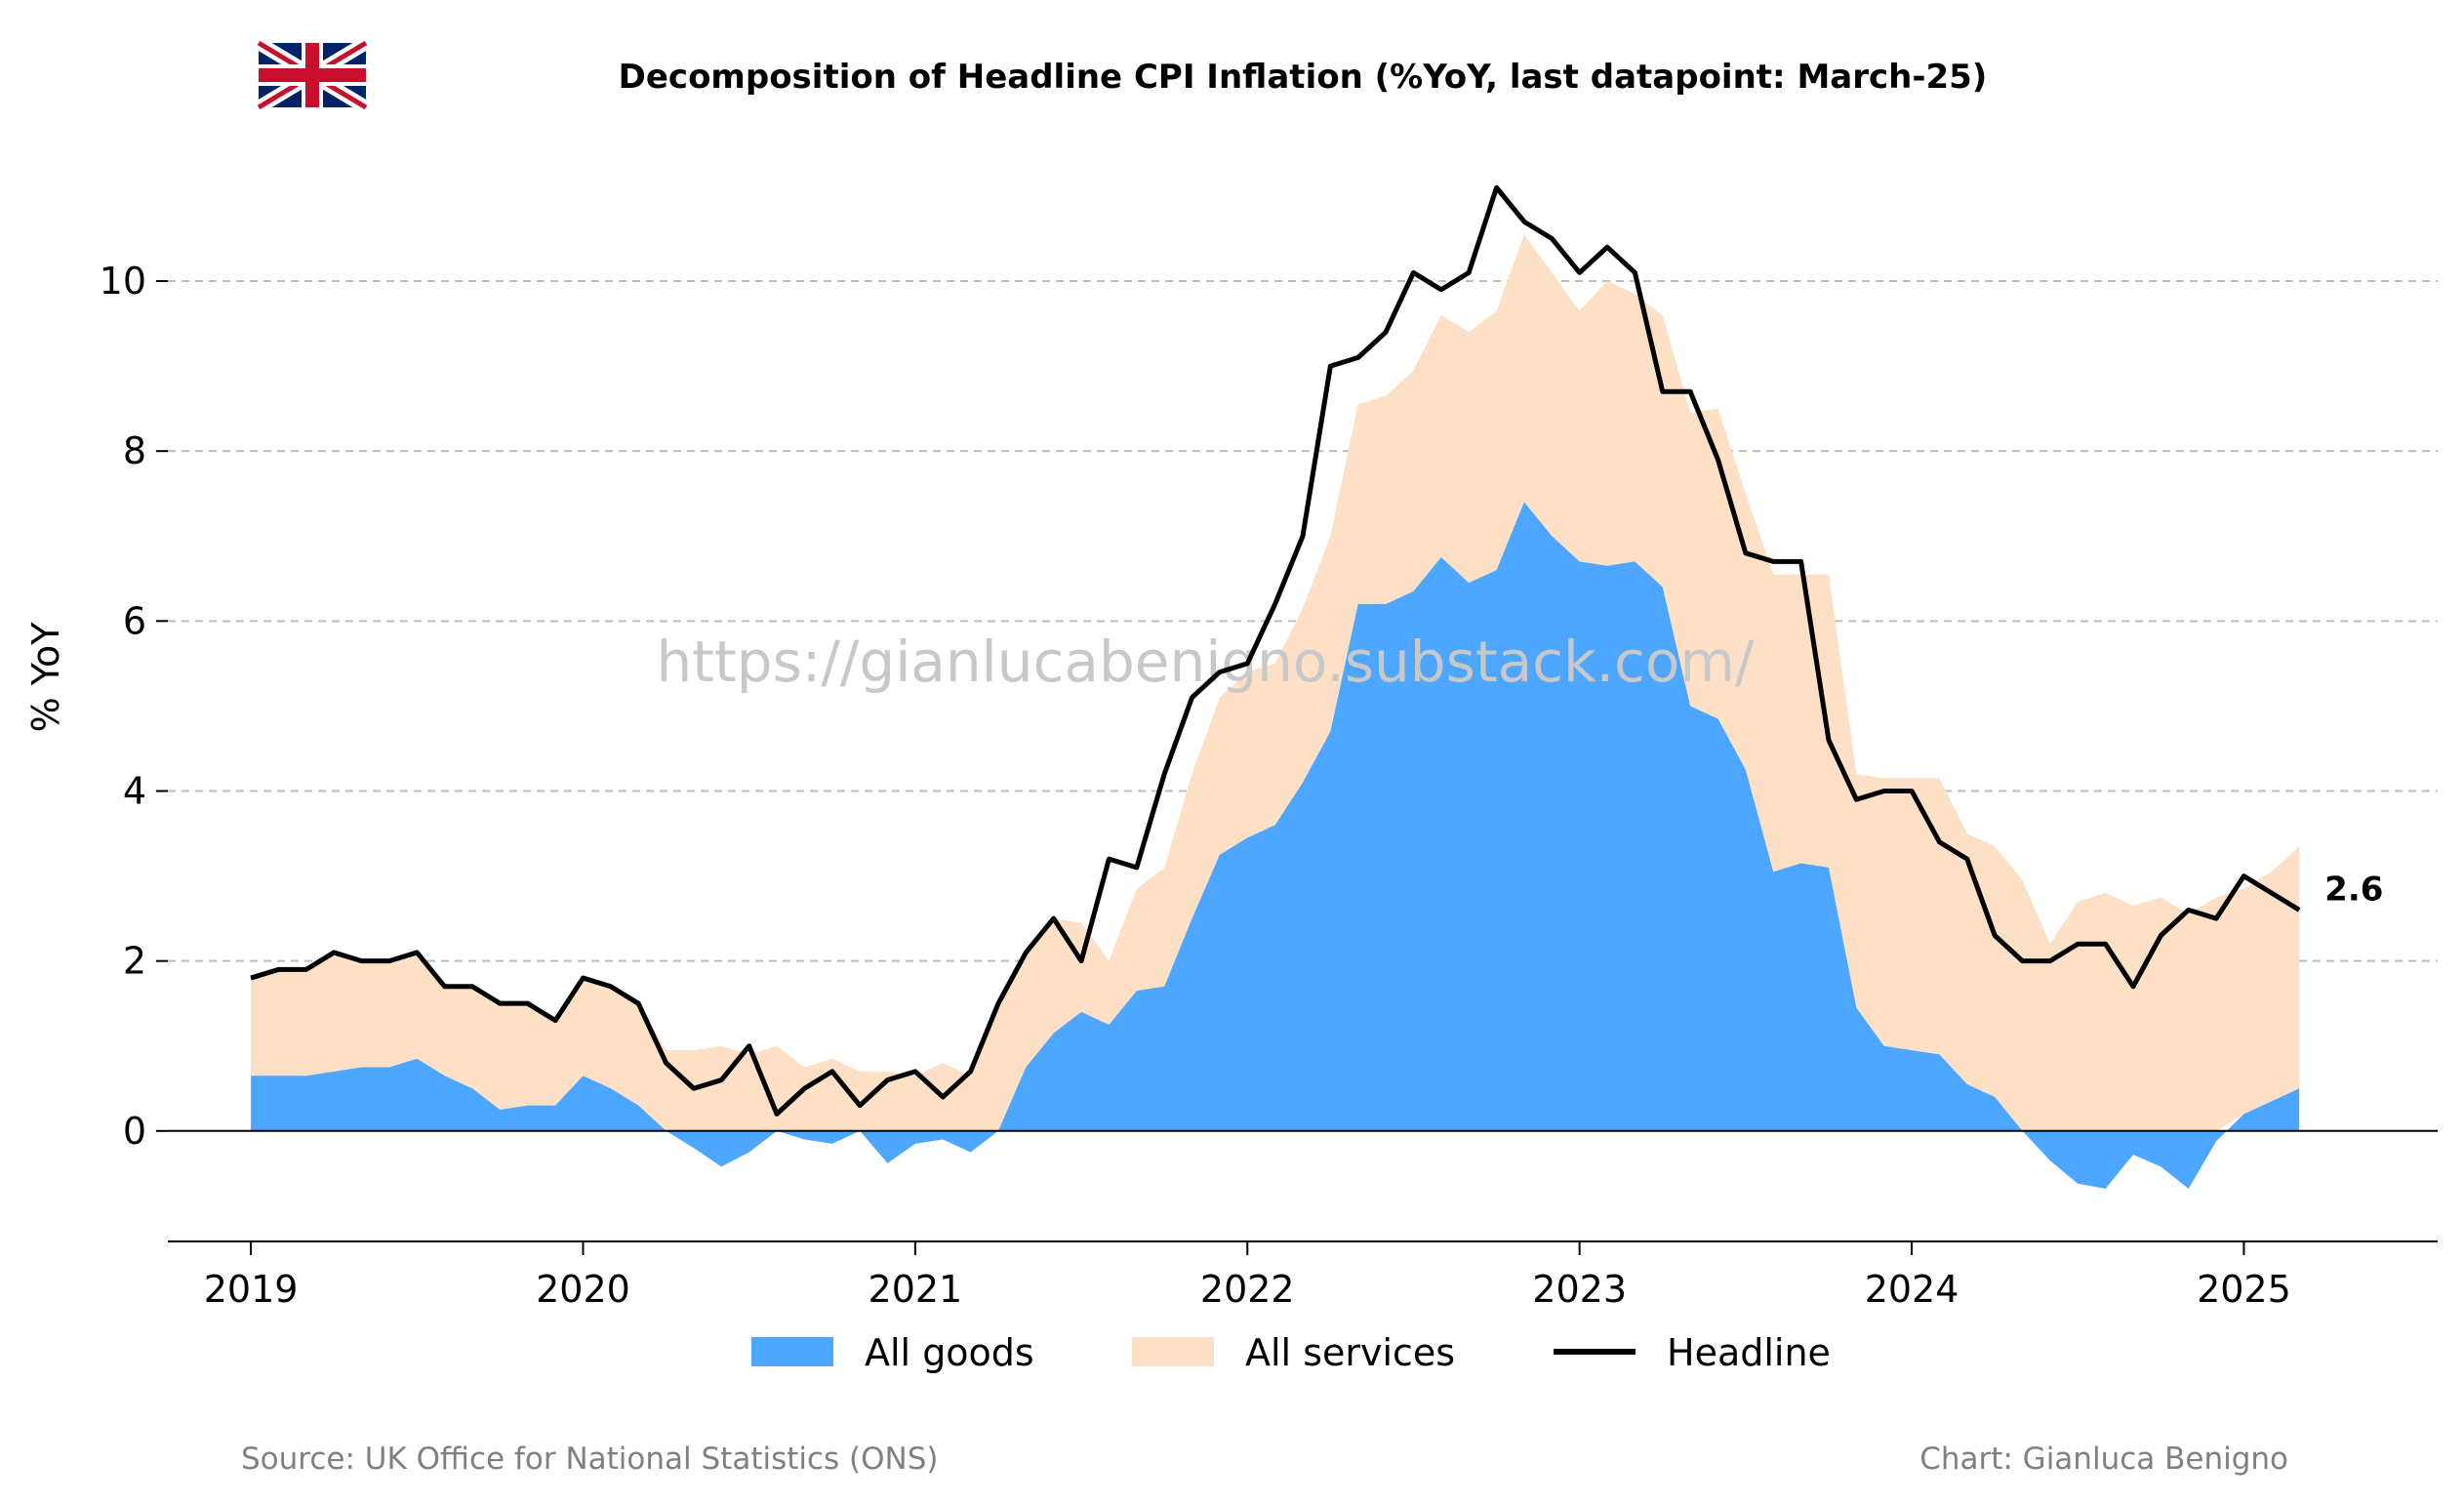  Describe the element at coordinates (1749, 1352) in the screenshot. I see `legend-label-headline: Headline` at that location.